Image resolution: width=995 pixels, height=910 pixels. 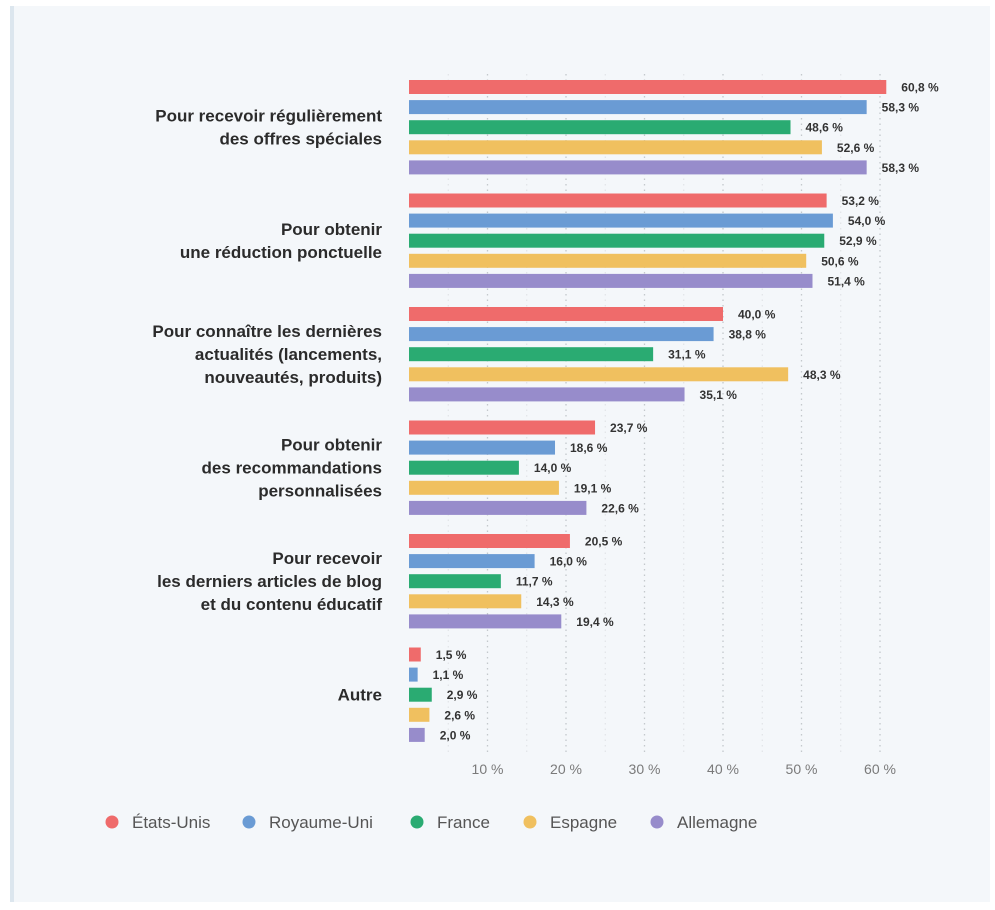 What do you see at coordinates (459, 715) in the screenshot?
I see `data-label: 2,6 %` at bounding box center [459, 715].